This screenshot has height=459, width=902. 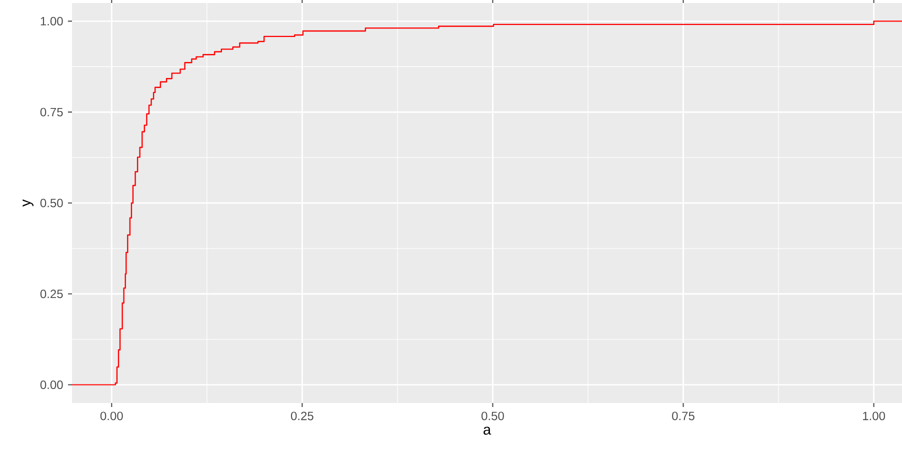 What do you see at coordinates (683, 416) in the screenshot?
I see `x-tick-label: 0.75` at bounding box center [683, 416].